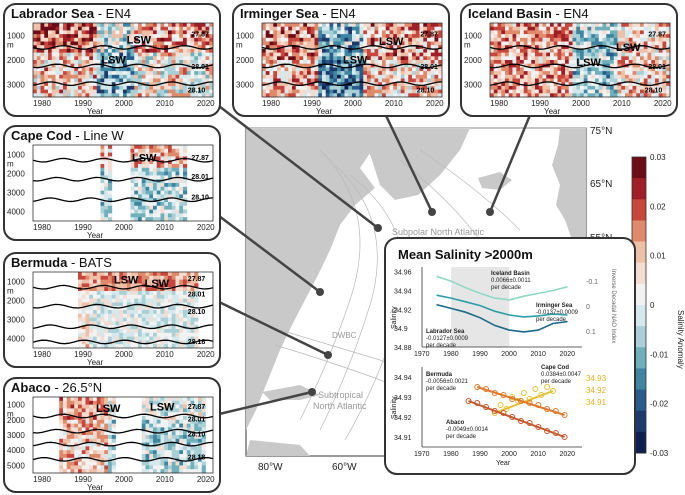 The width and height of the screenshot is (685, 495). Describe the element at coordinates (561, 375) in the screenshot. I see `annotation-value: 0.0384±0.0047` at that location.